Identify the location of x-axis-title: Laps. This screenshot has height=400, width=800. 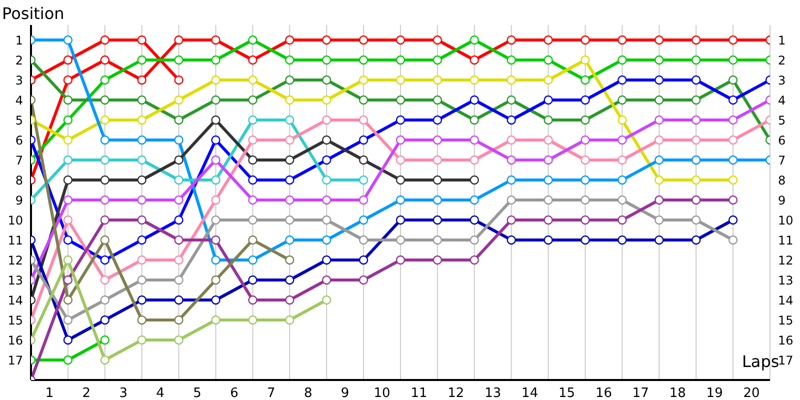
(761, 361).